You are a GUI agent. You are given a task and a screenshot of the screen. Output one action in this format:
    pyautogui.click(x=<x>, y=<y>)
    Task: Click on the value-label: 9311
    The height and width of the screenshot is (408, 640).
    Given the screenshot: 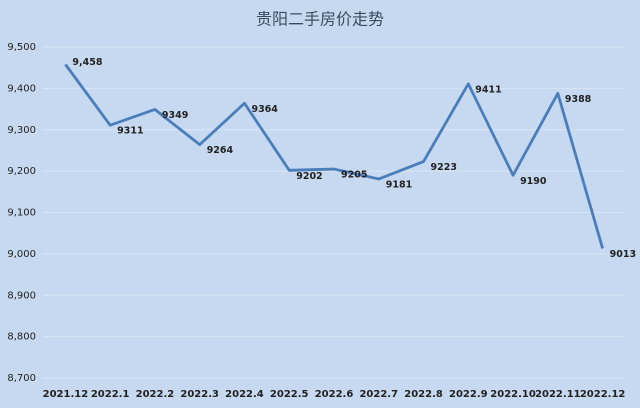 What is the action you would take?
    pyautogui.click(x=130, y=131)
    